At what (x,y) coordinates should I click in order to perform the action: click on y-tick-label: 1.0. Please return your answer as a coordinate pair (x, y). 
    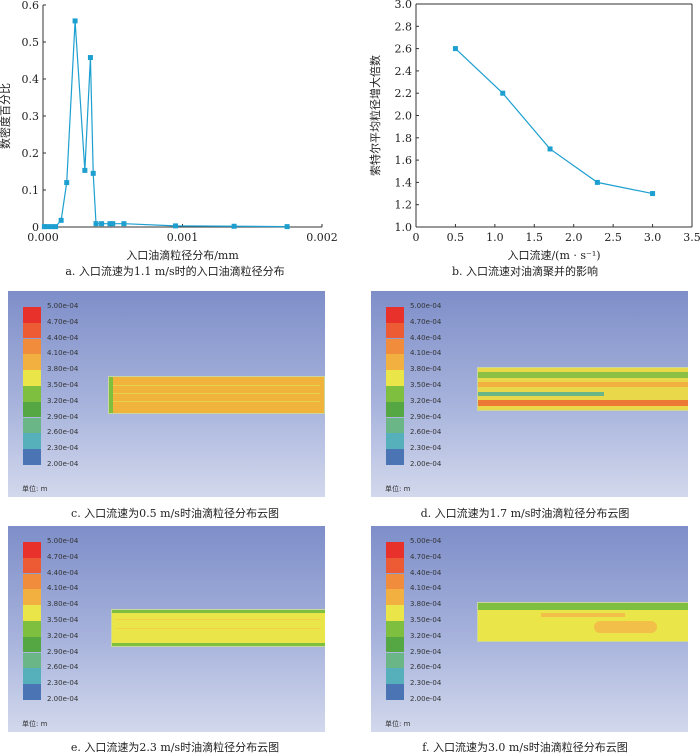
    Looking at the image, I should click on (404, 227).